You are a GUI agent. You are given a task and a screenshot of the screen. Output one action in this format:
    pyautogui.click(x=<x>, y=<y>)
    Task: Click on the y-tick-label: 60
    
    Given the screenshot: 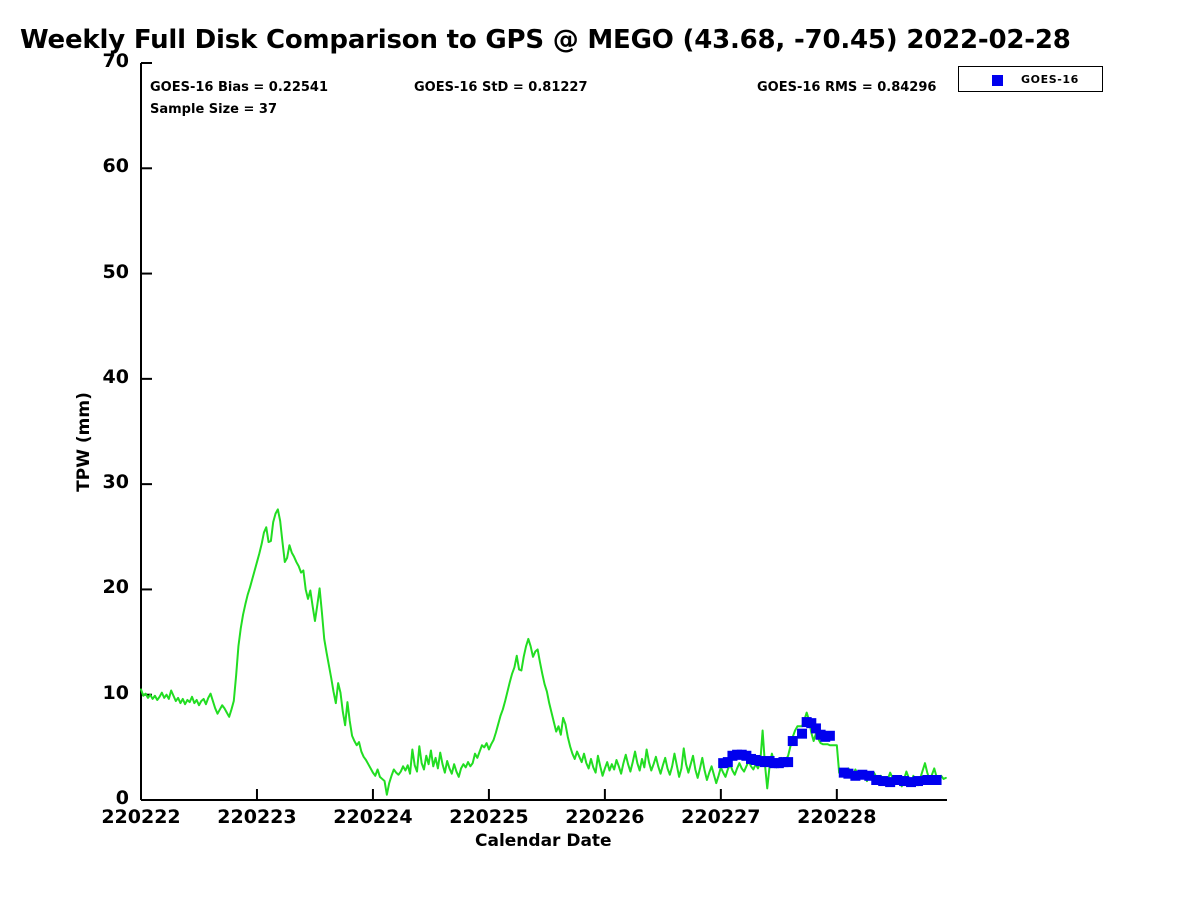 What is the action you would take?
    pyautogui.click(x=115, y=166)
    